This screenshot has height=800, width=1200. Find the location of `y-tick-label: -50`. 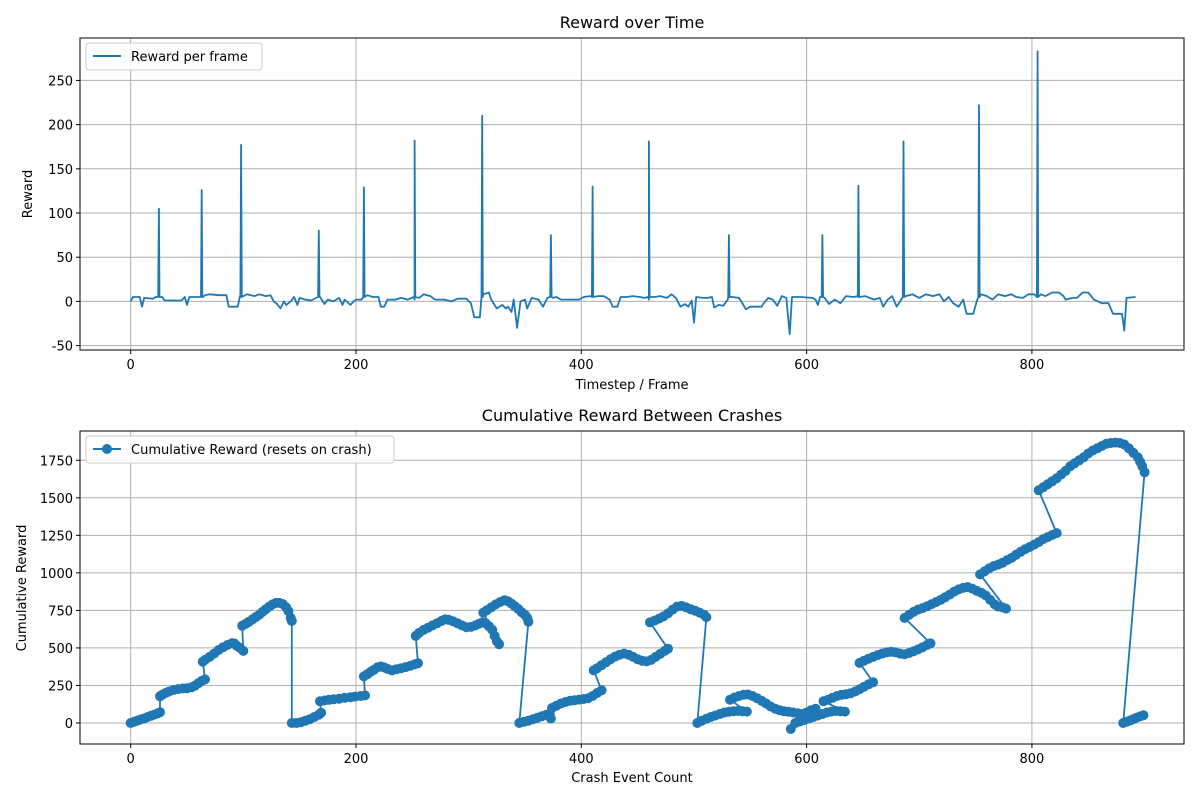

y-tick-label: -50 is located at coordinates (62, 347).